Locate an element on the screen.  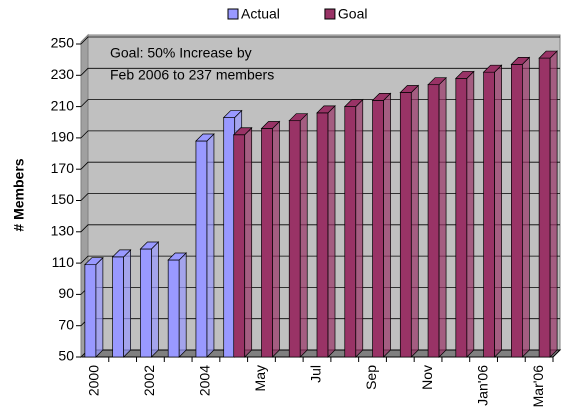
y-tick-label: 50 is located at coordinates (66, 356).